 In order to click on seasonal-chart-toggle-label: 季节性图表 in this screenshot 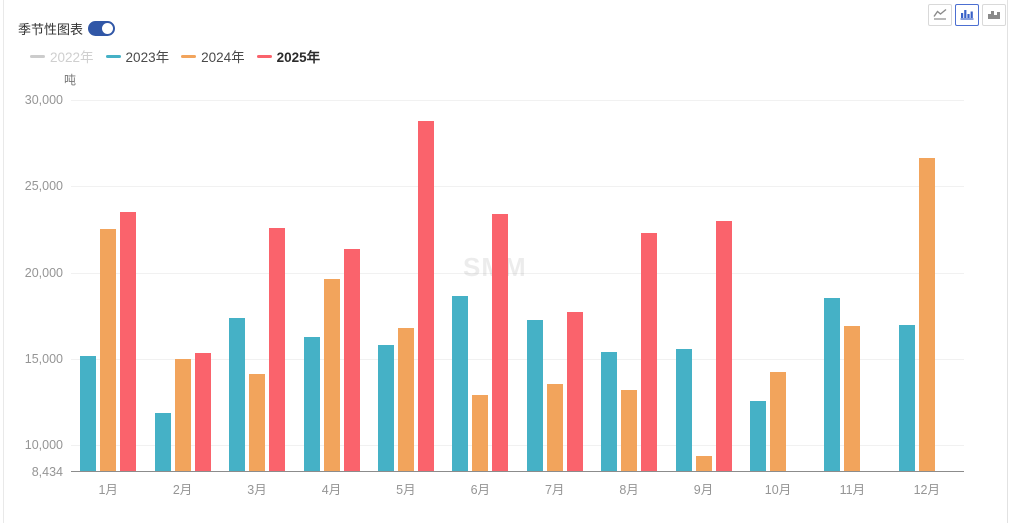, I will do `click(51, 29)`.